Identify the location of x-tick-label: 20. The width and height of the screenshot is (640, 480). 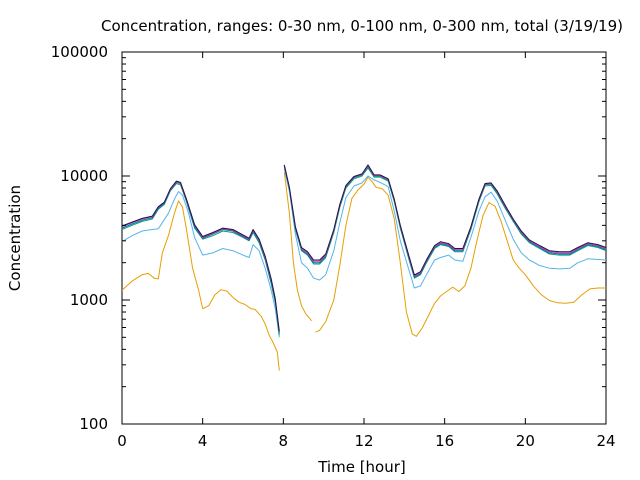
(525, 441).